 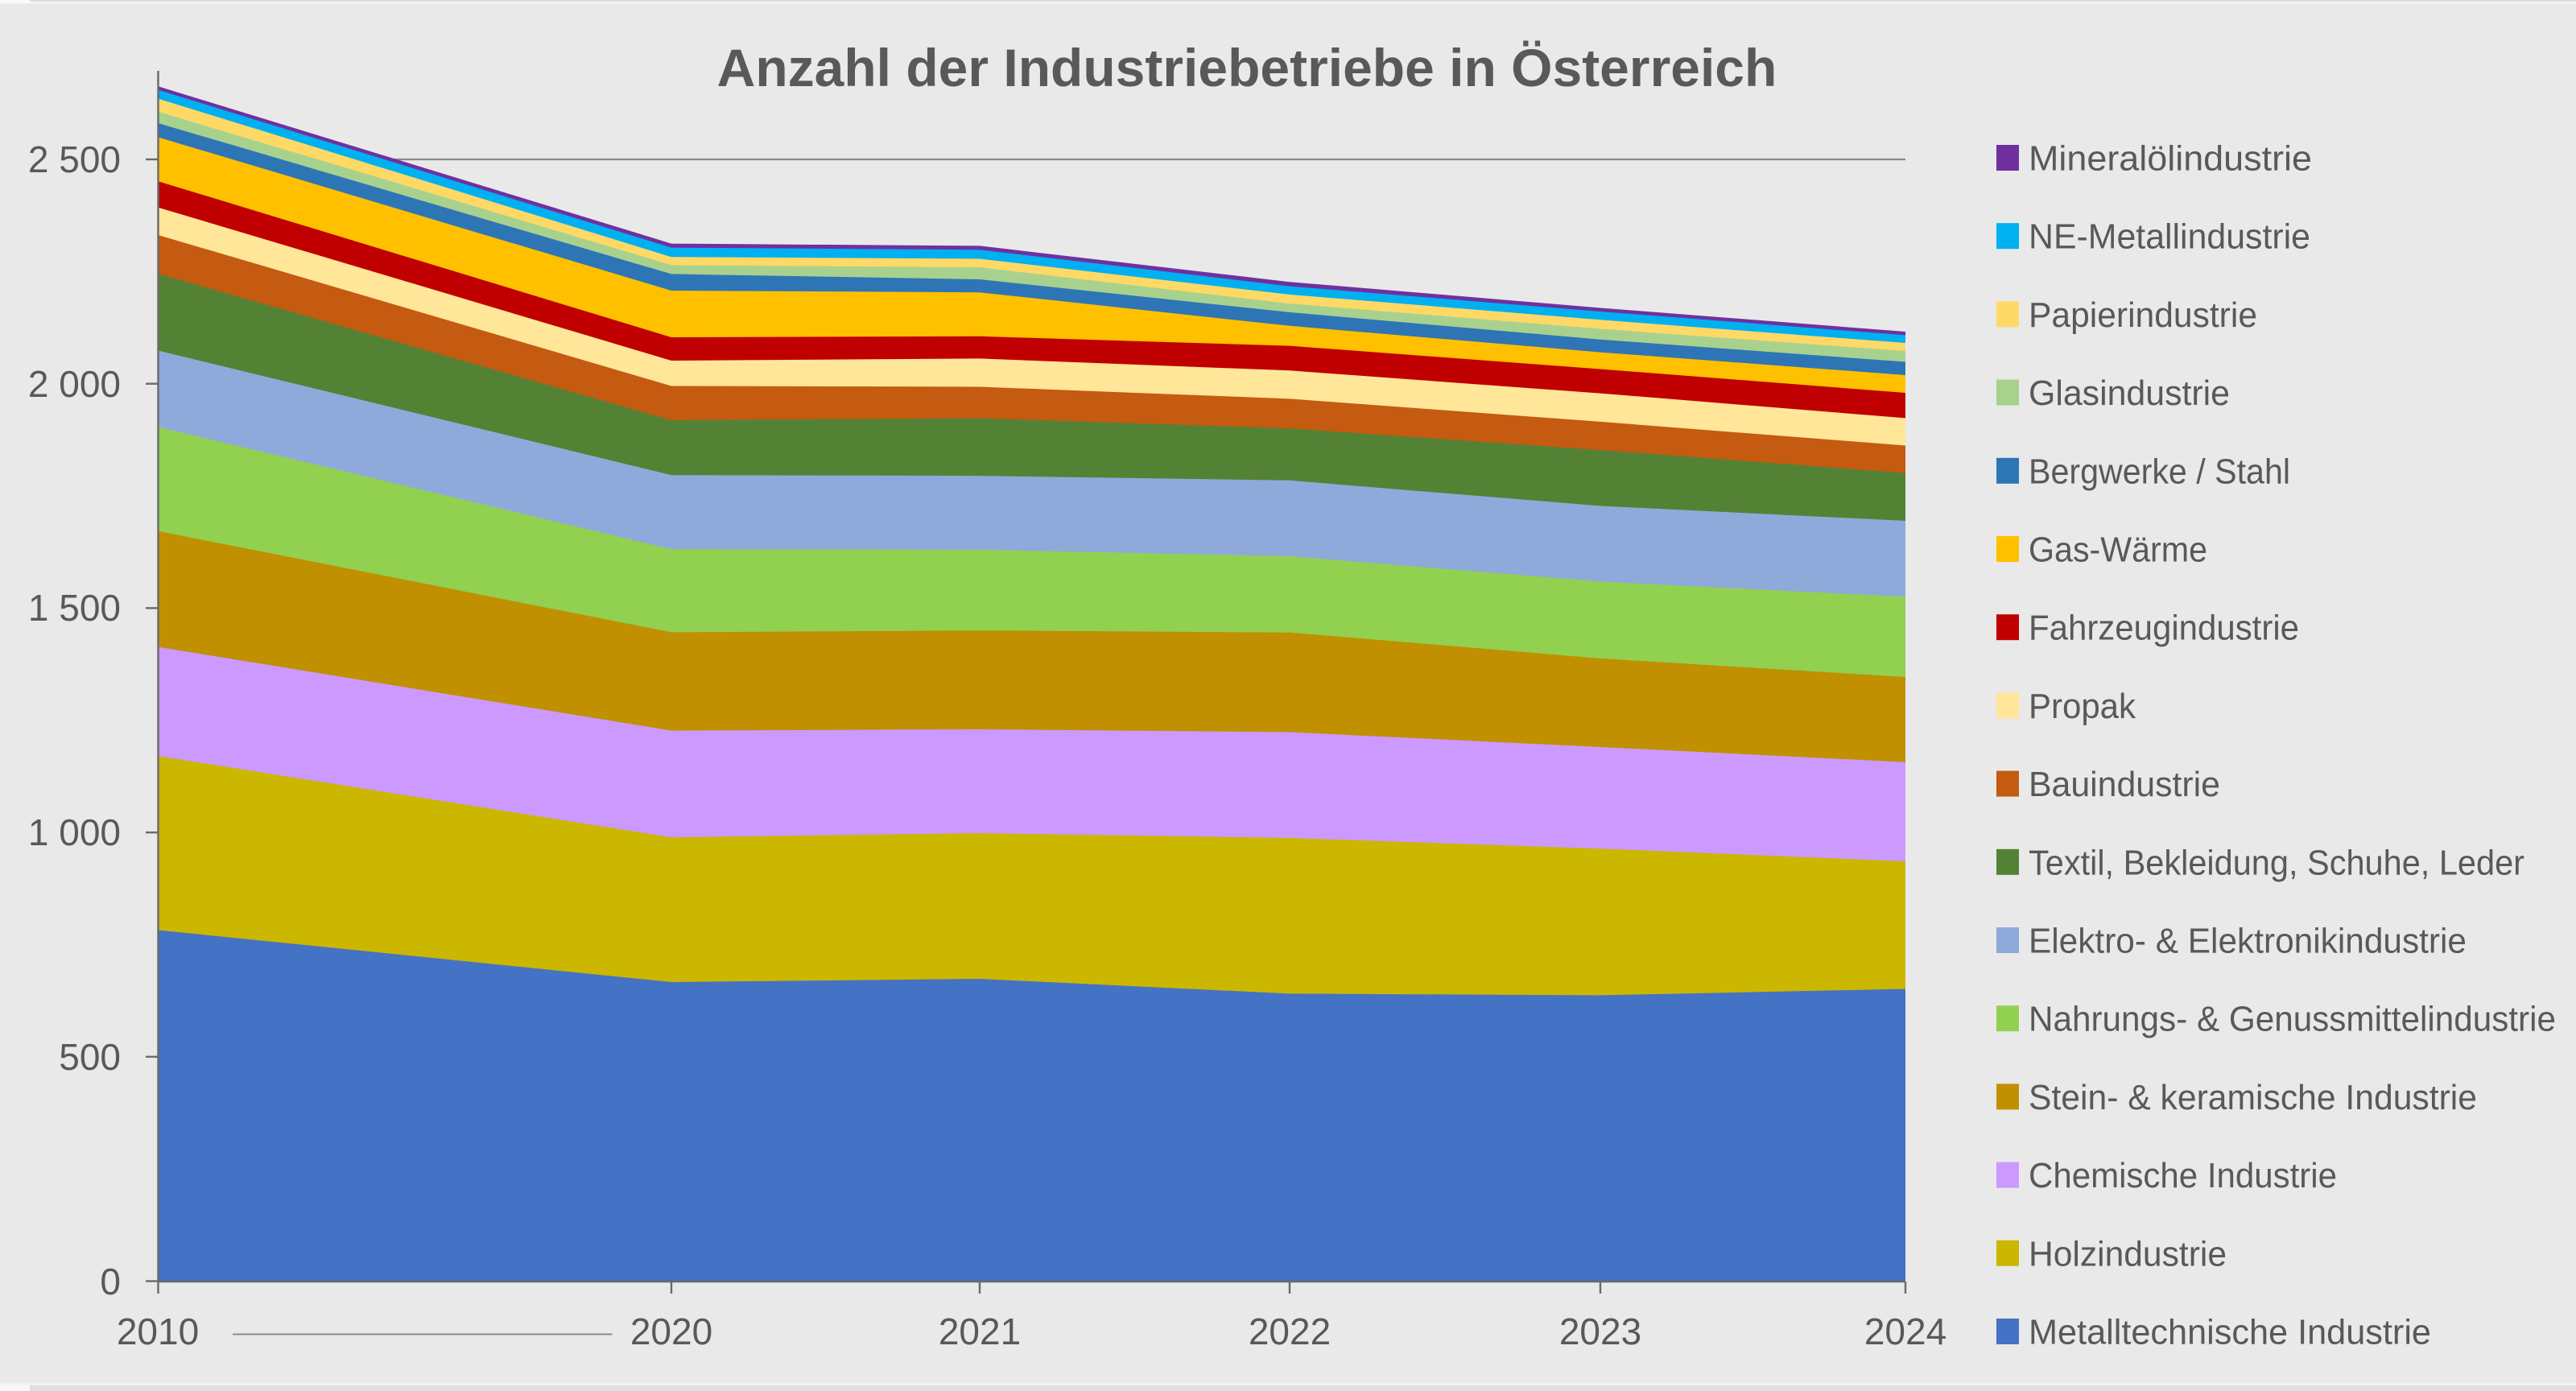 What do you see at coordinates (2118, 550) in the screenshot?
I see `svg-text: Gas-Wärme` at bounding box center [2118, 550].